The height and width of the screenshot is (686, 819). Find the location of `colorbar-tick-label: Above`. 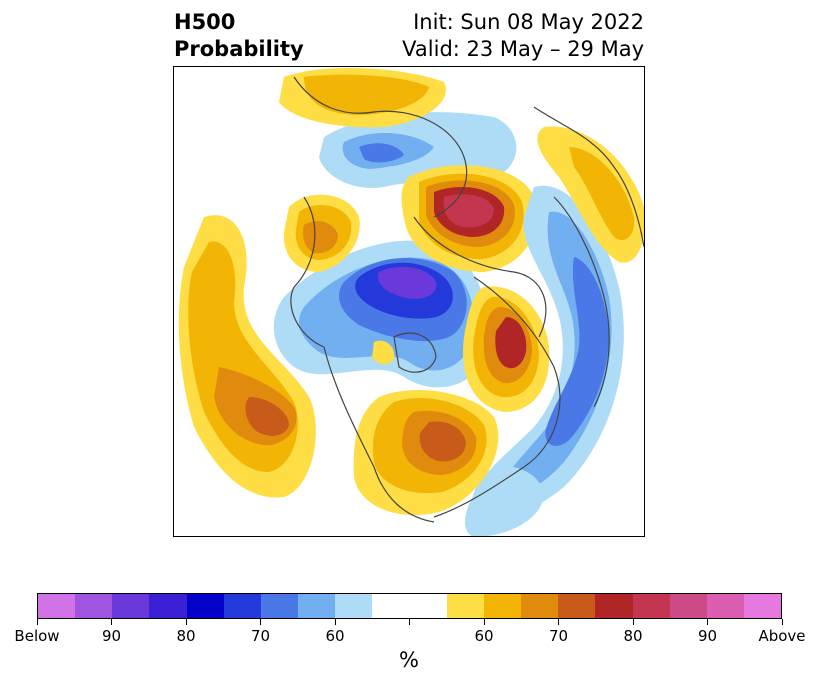

colorbar-tick-label: Above is located at coordinates (782, 636).